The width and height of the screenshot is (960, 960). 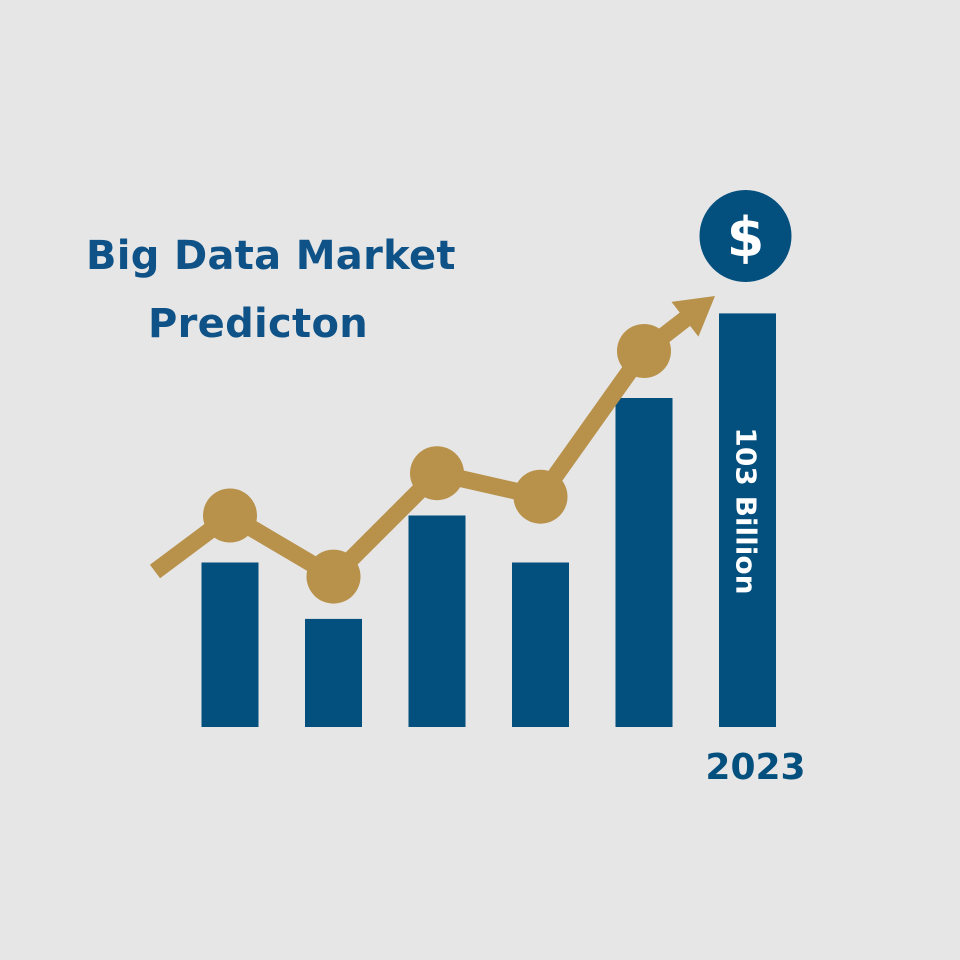 I want to click on dollar-sign-icon, so click(x=745, y=236).